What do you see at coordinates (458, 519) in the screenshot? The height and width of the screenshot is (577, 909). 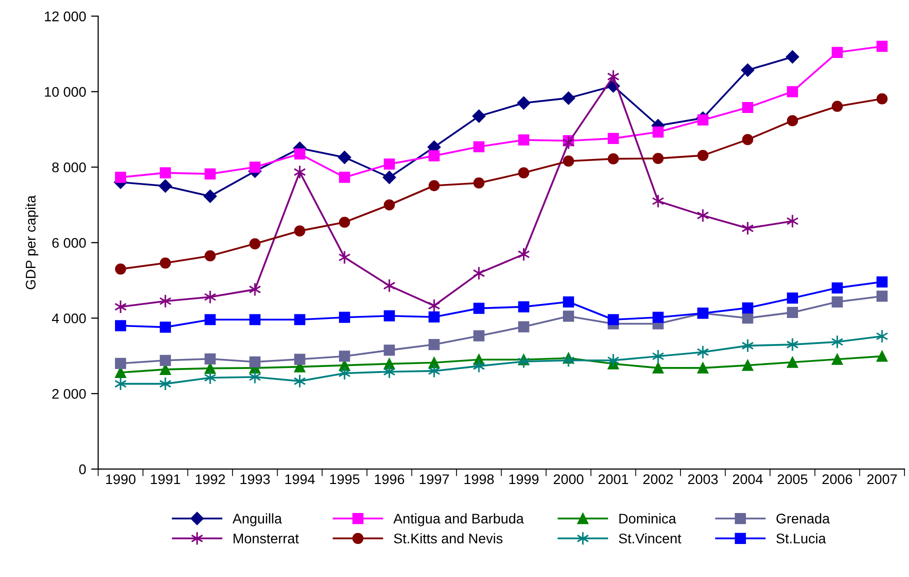 I see `legend-label: Antigua and Barbuda` at bounding box center [458, 519].